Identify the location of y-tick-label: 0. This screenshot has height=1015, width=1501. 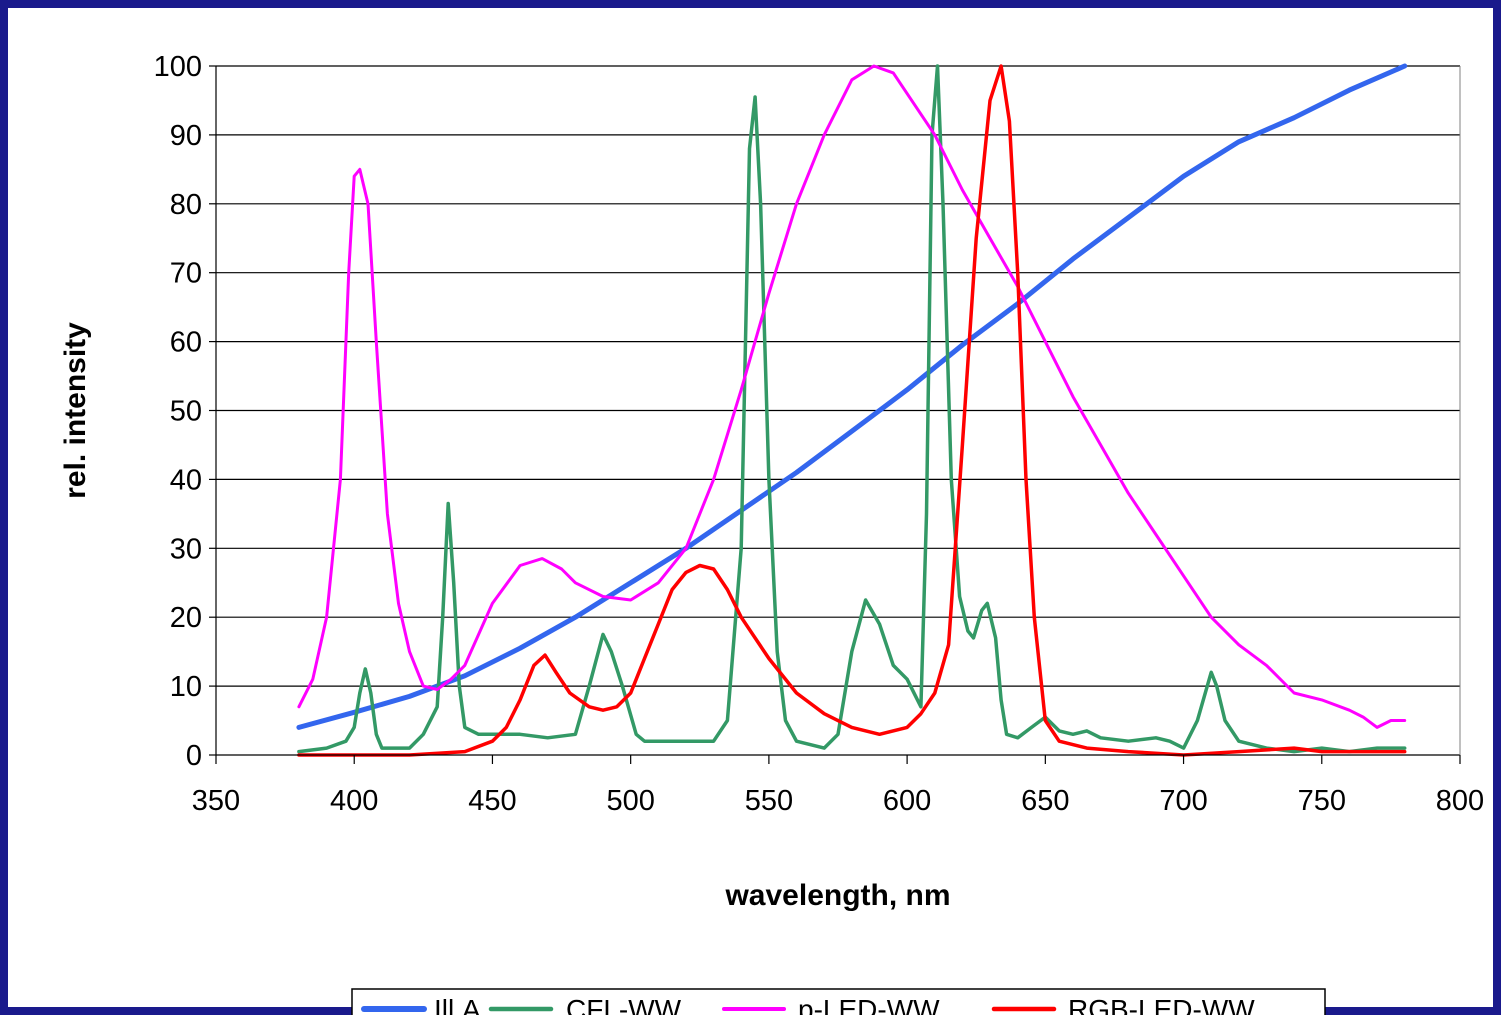
(194, 756).